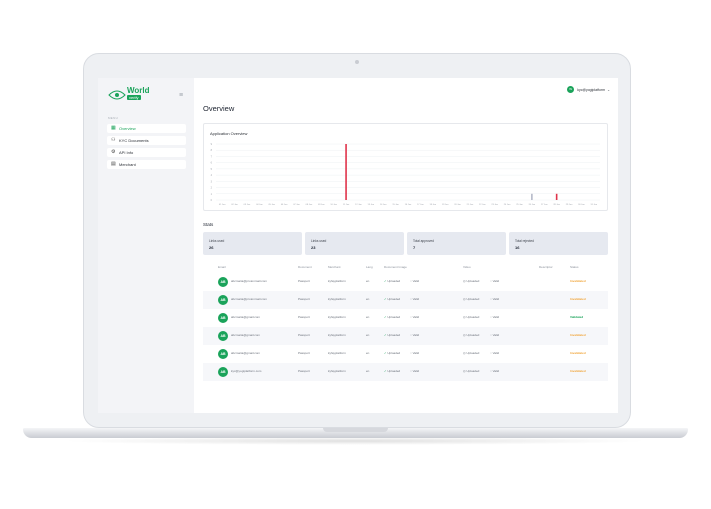 This screenshot has height=509, width=711. I want to click on user-menu: W kyc@yogiplatform ⌄, so click(588, 89).